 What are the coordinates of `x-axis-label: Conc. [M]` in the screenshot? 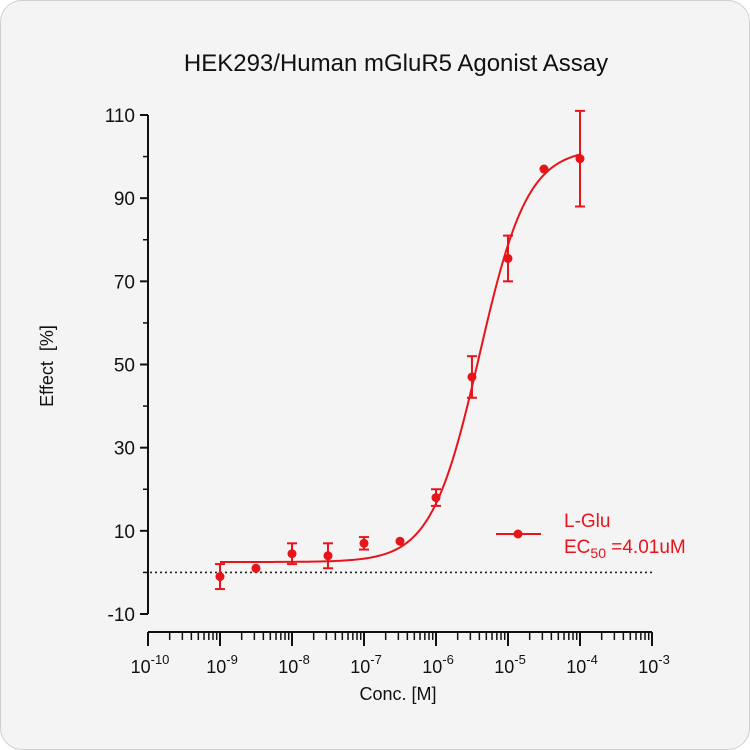 It's located at (397, 694).